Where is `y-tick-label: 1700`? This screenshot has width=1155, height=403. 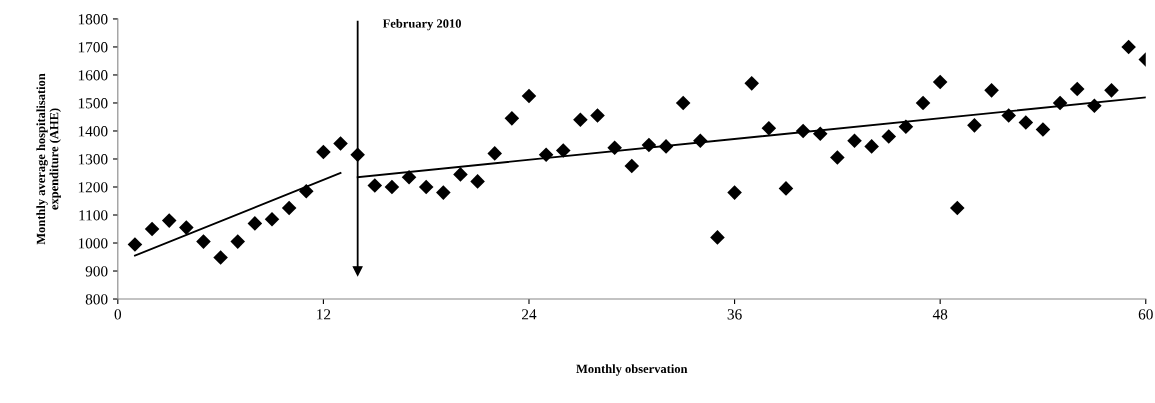 y-tick-label: 1700 is located at coordinates (93, 47).